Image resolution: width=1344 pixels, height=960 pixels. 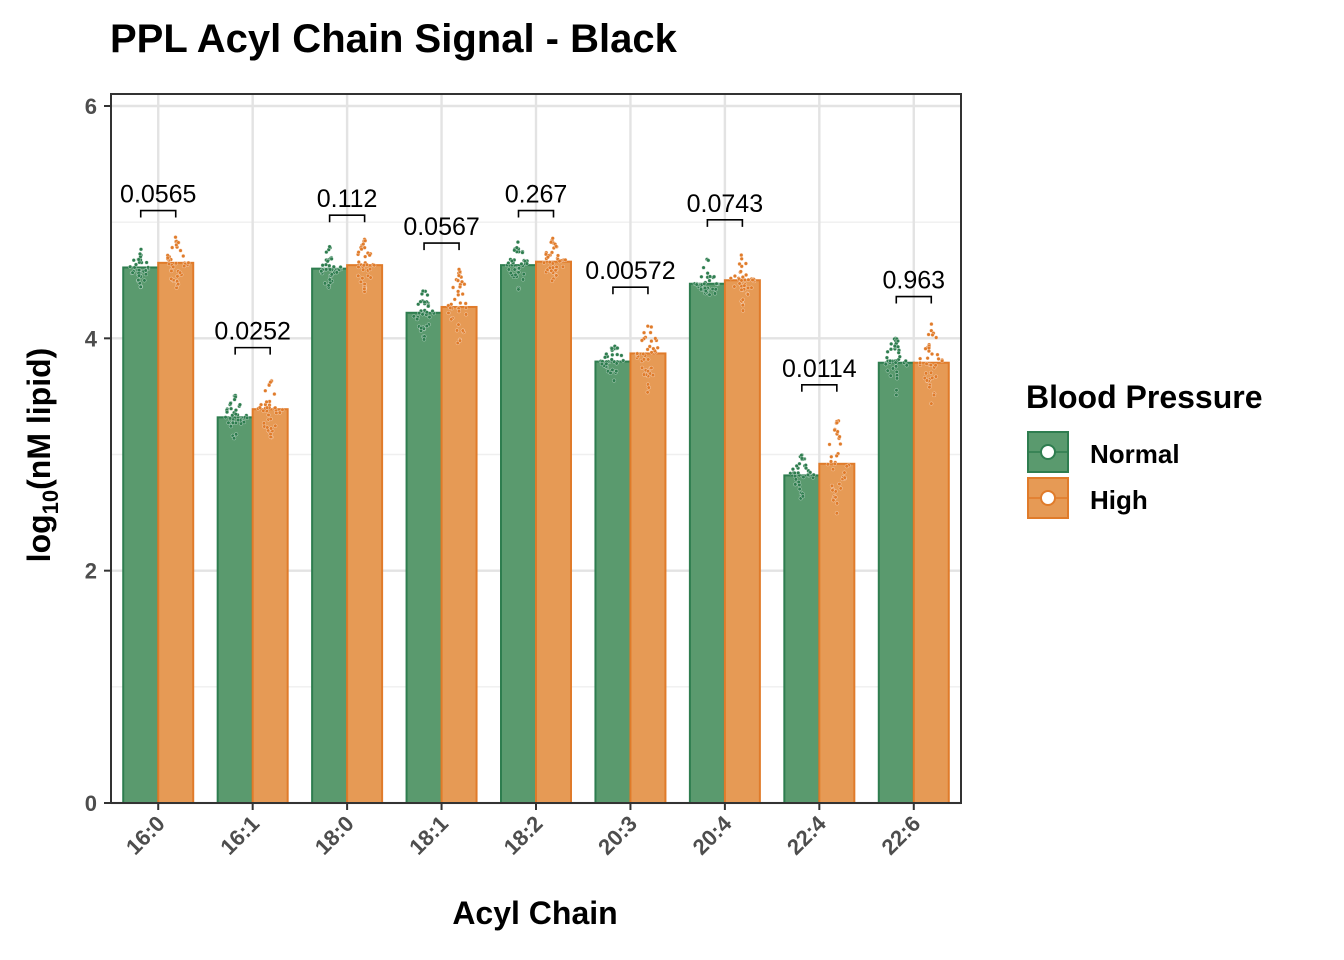 I want to click on pvalue-bracket, so click(x=441, y=246).